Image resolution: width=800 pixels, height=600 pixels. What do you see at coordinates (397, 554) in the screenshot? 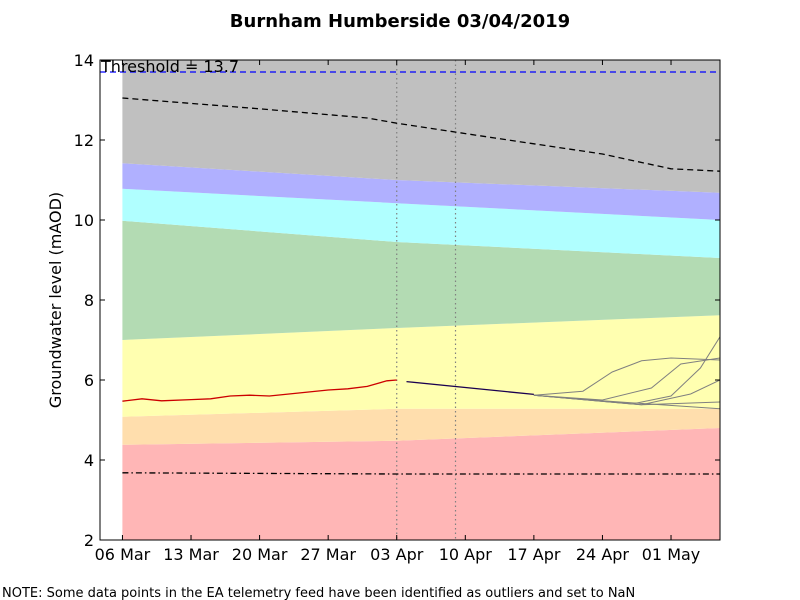
I see `x-tick-label: 03 Apr` at bounding box center [397, 554].